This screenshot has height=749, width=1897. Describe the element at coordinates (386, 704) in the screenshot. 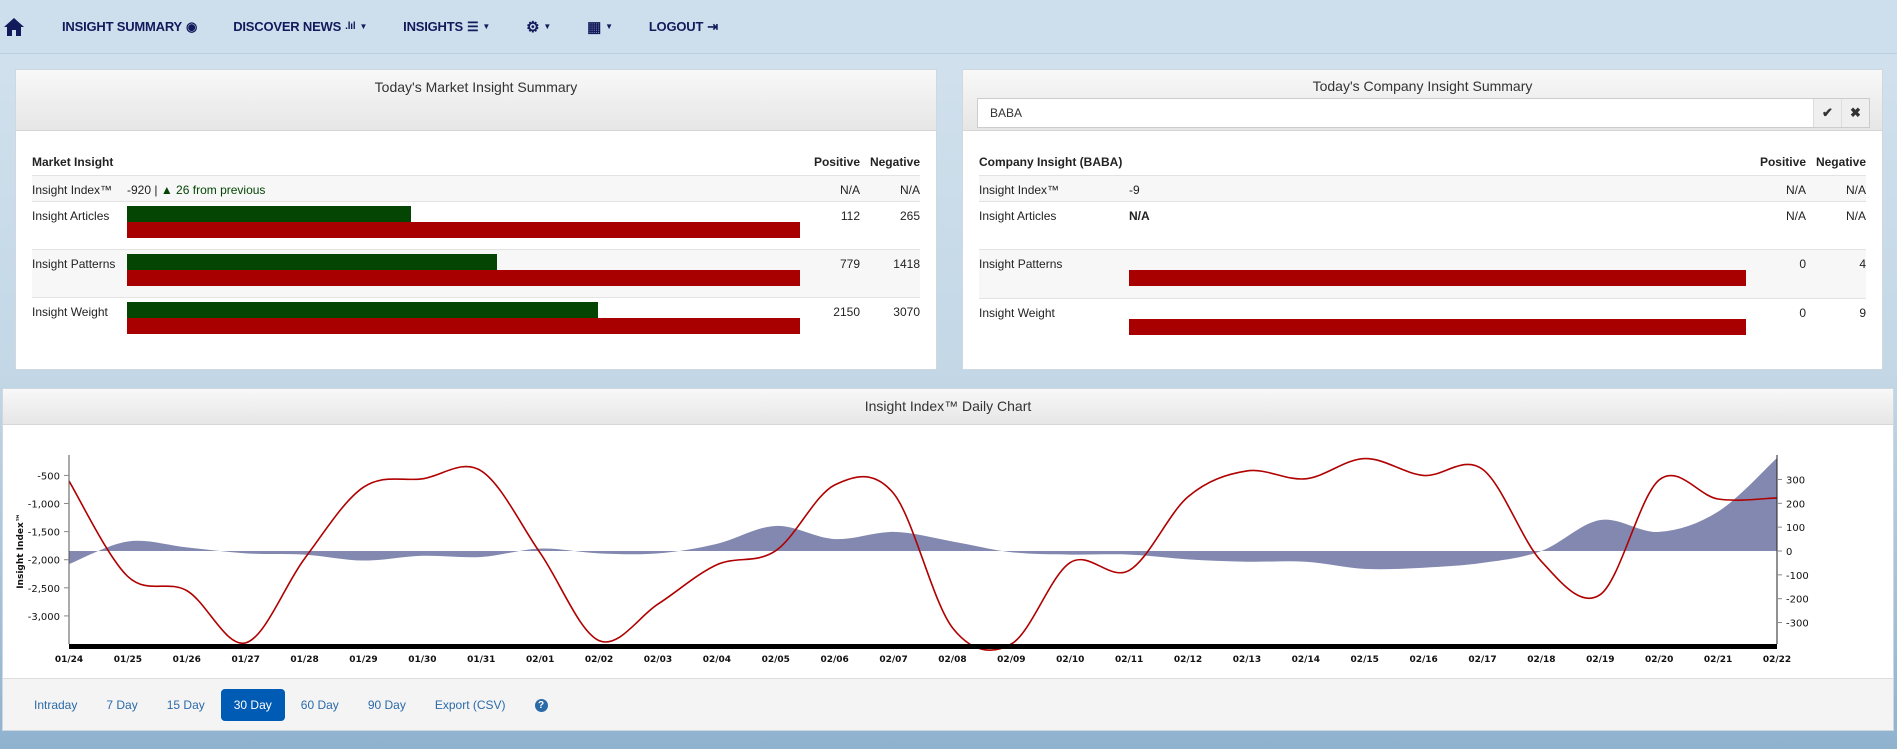

I see `tab-90-day: 90 Day` at that location.